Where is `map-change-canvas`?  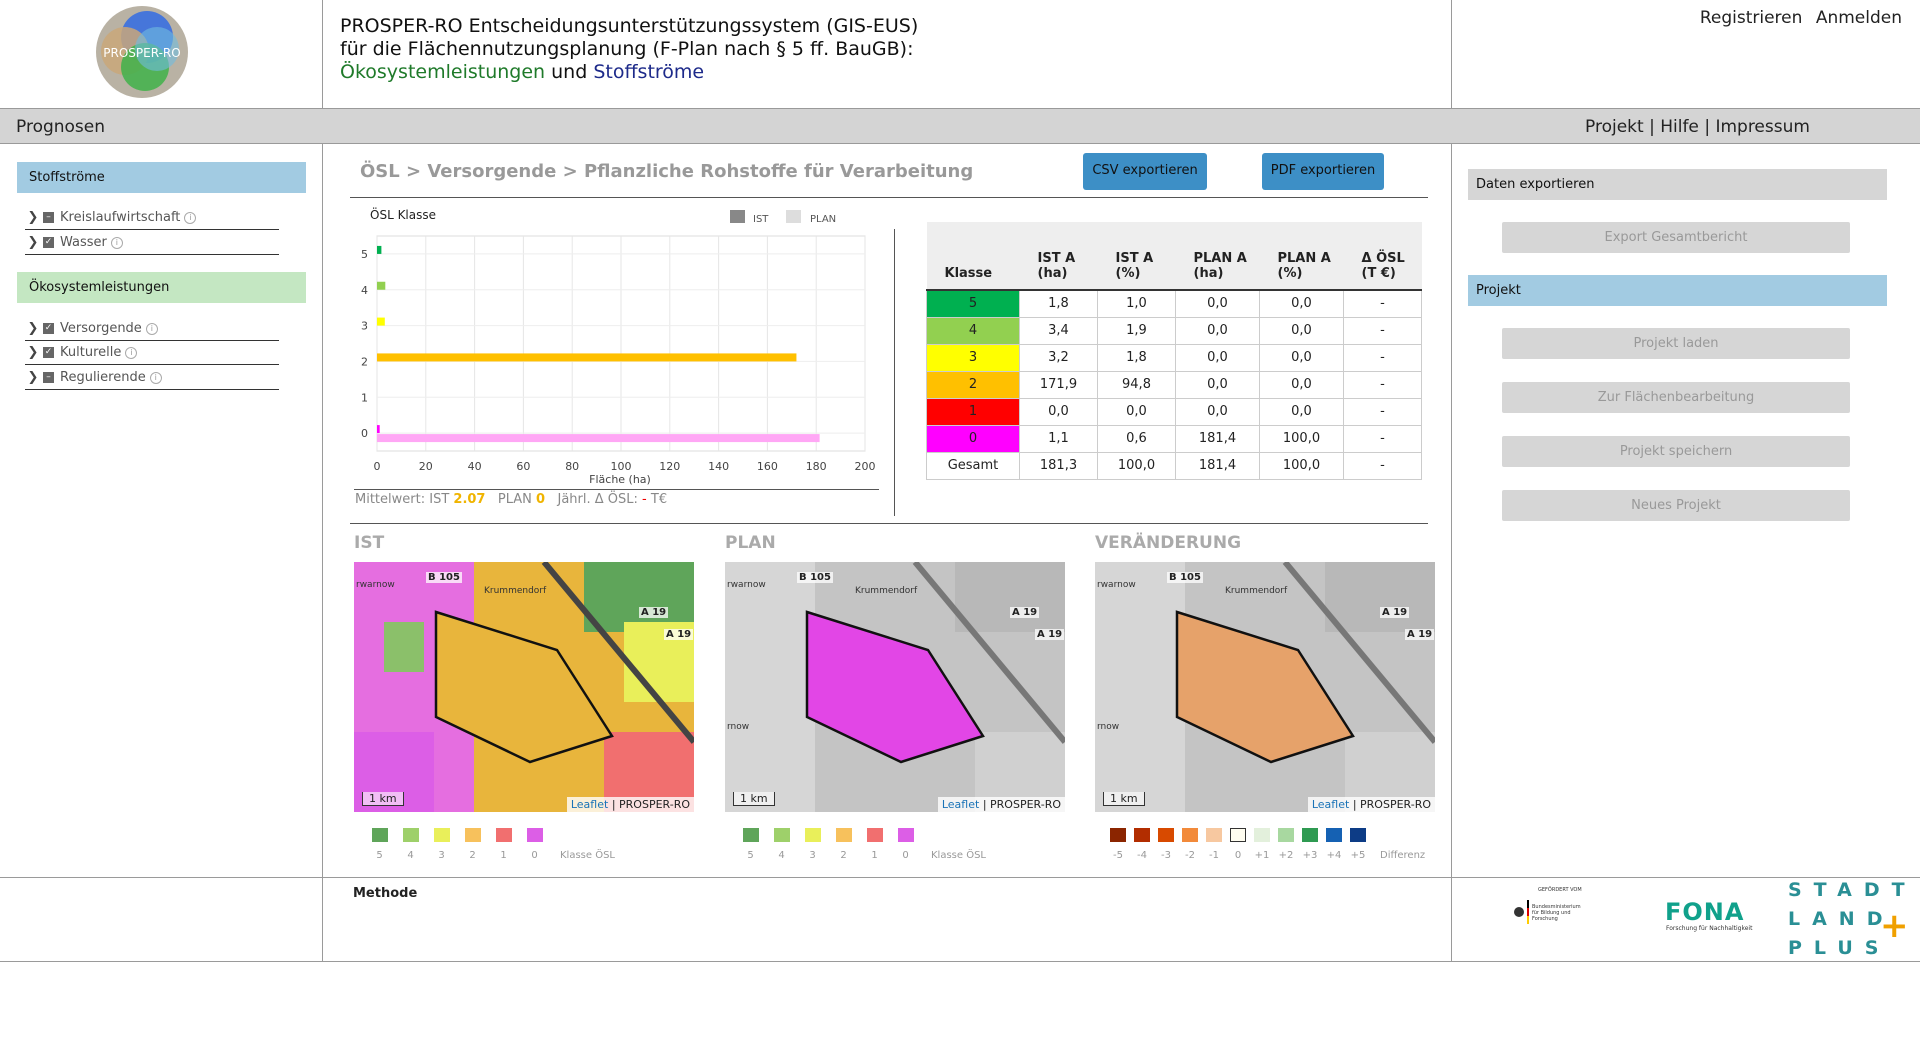 map-change-canvas is located at coordinates (1265, 687).